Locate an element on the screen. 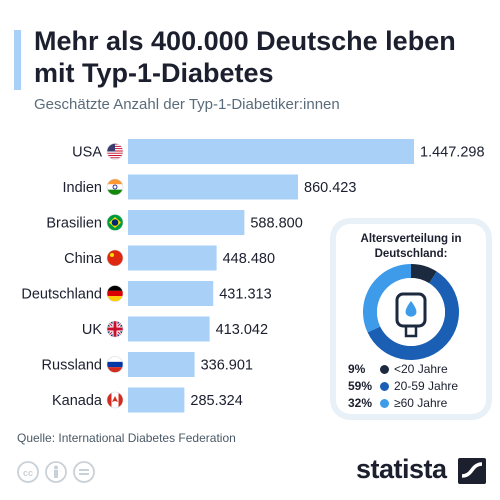 This screenshot has height=500, width=500. license-icons: cc is located at coordinates (56, 472).